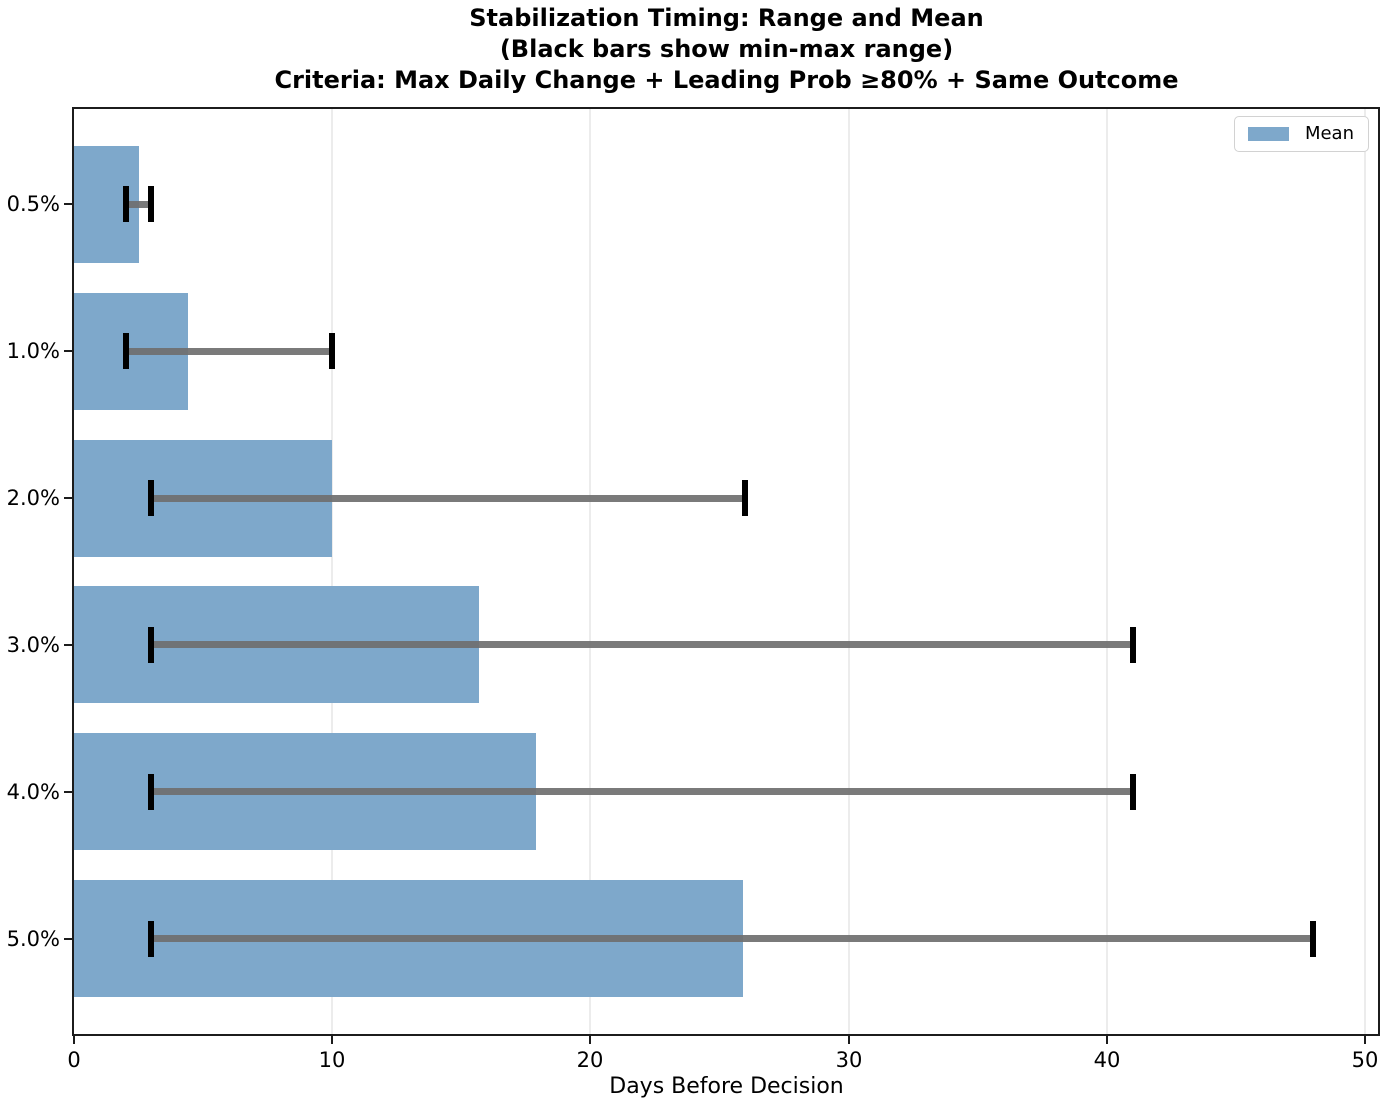  What do you see at coordinates (726, 18) in the screenshot?
I see `chart-title-line-1: Stabilization Timing: Range and Mean` at bounding box center [726, 18].